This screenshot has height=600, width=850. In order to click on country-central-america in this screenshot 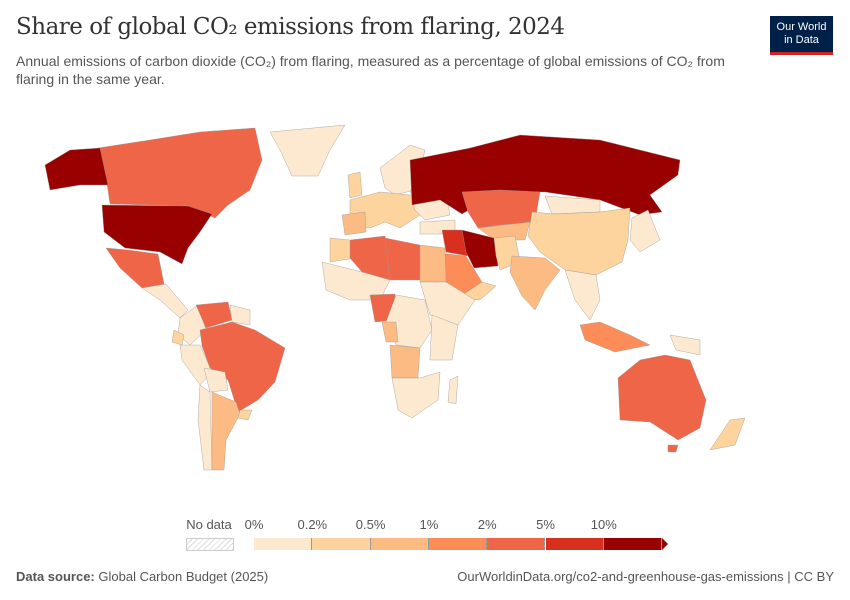, I will do `click(165, 301)`.